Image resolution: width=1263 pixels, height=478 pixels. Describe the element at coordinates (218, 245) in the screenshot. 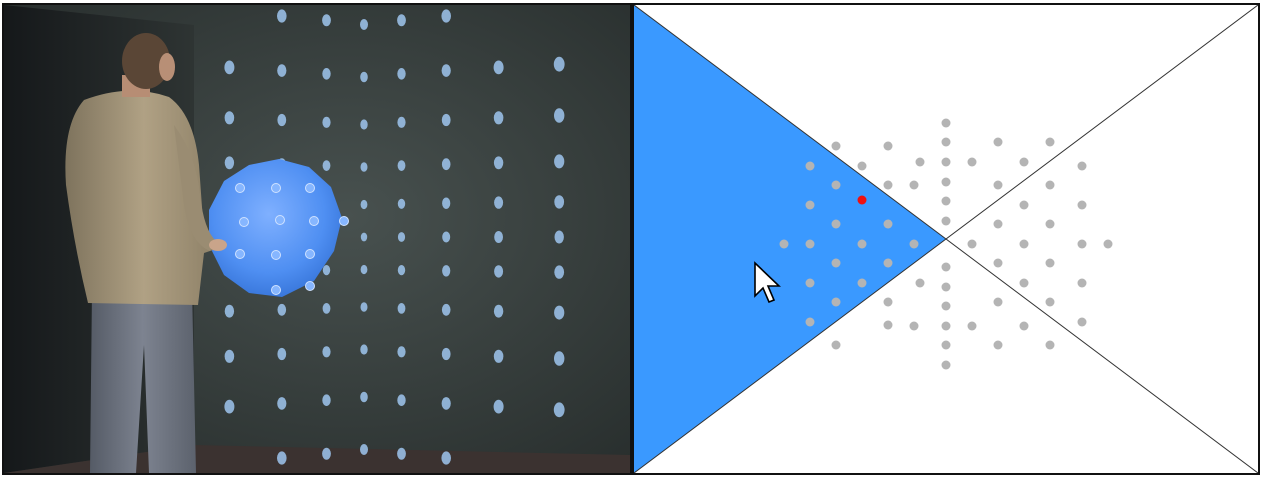

I see `person-hand` at that location.